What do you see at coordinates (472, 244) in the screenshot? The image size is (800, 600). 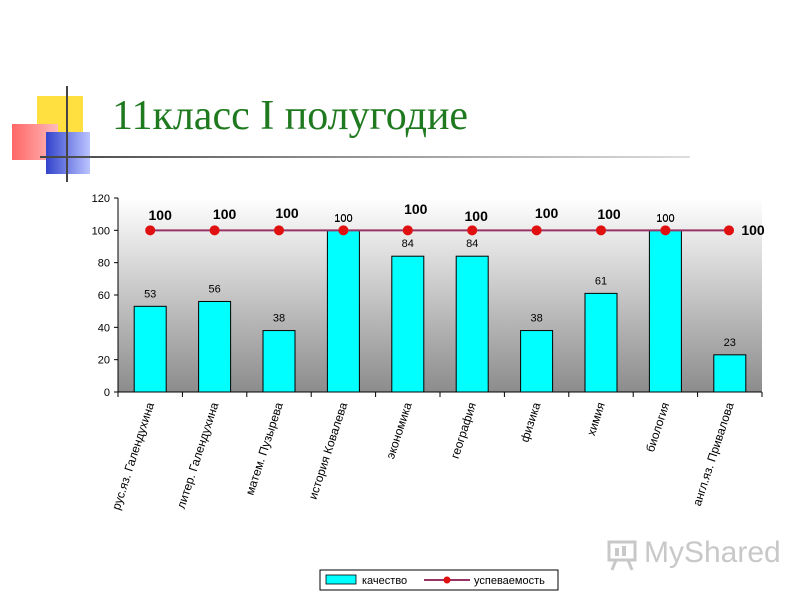 I see `bar-label-5: 84` at bounding box center [472, 244].